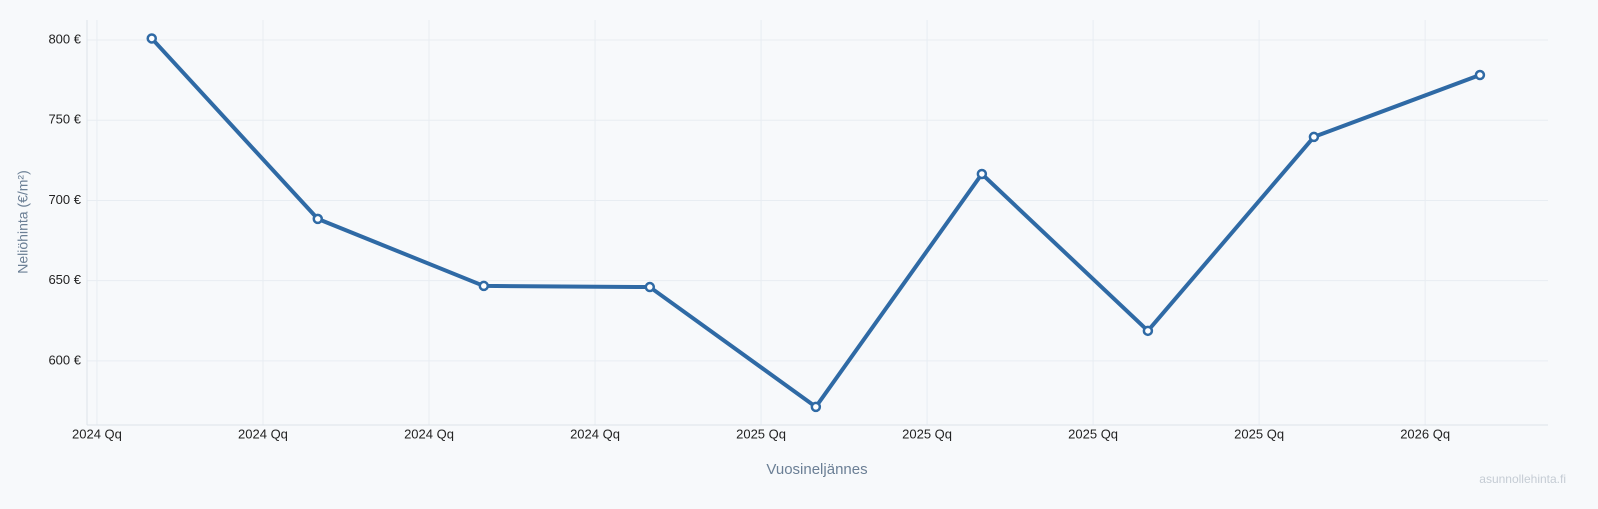  I want to click on watermark: asunnollehinta.fi, so click(1522, 479).